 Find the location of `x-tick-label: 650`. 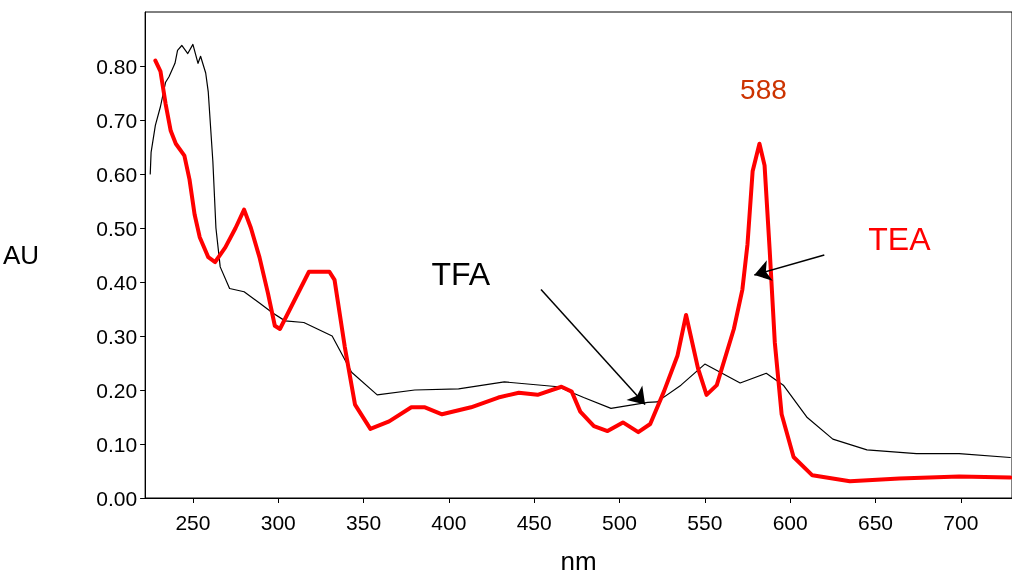

x-tick-label: 650 is located at coordinates (875, 522).